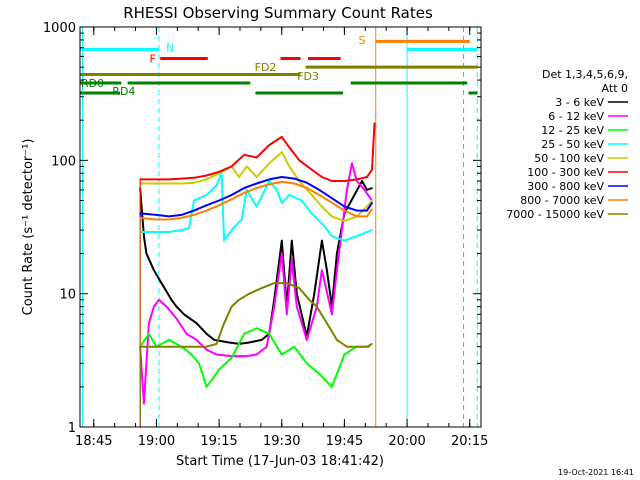 Image resolution: width=640 pixels, height=480 pixels. What do you see at coordinates (576, 116) in the screenshot?
I see `legend-entry-label: 6 - 12 keV` at bounding box center [576, 116].